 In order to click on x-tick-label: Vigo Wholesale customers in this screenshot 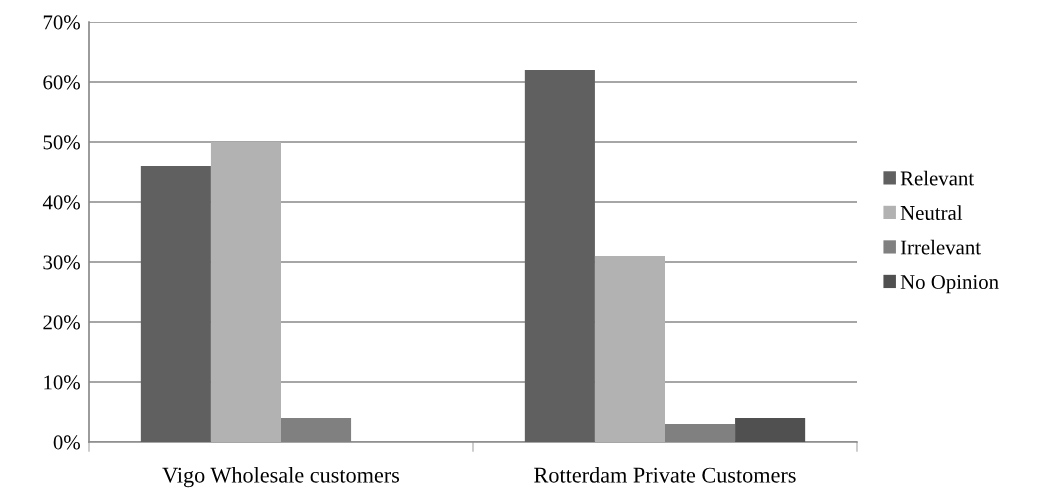, I will do `click(281, 477)`.